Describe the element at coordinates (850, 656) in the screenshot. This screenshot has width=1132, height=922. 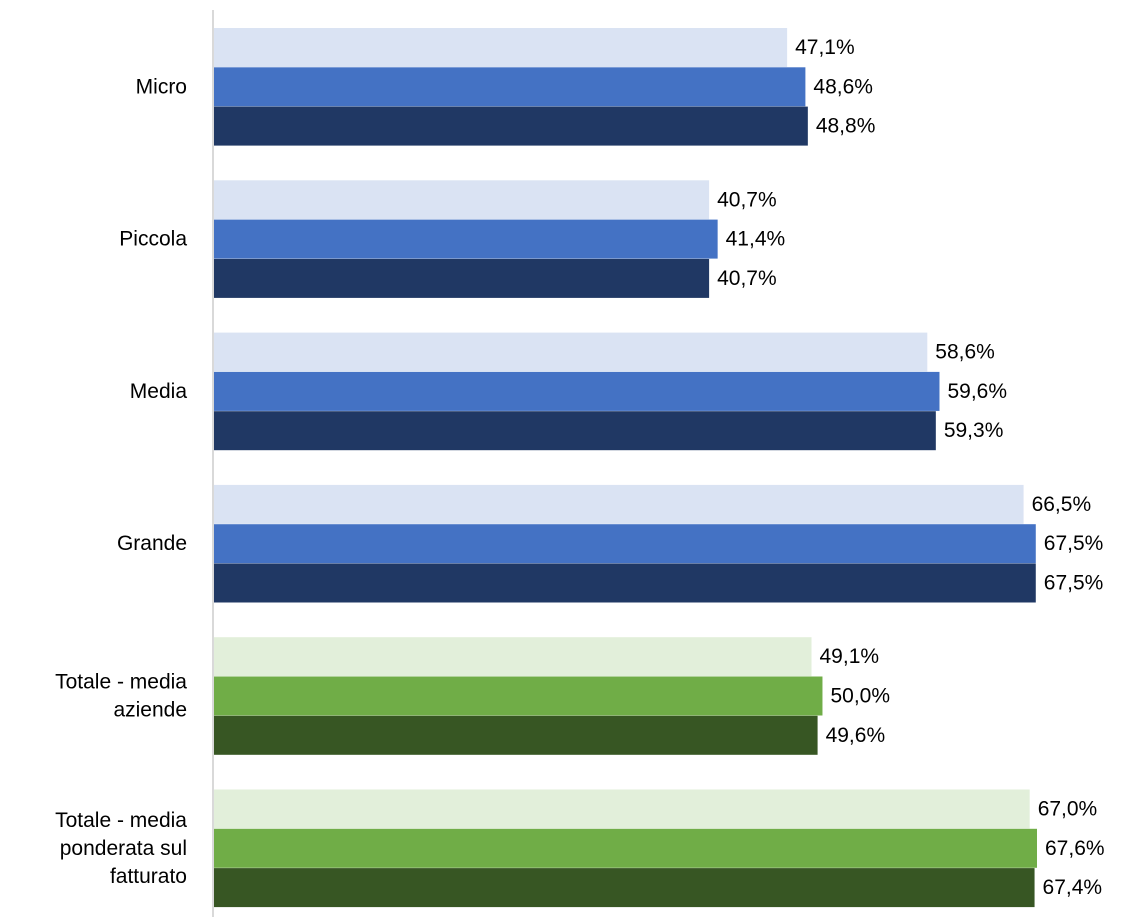
I see `data-label: 49,1%` at that location.